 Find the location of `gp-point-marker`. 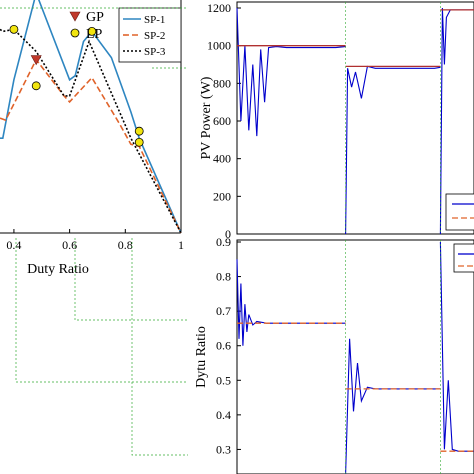

gp-point-marker is located at coordinates (36, 60).